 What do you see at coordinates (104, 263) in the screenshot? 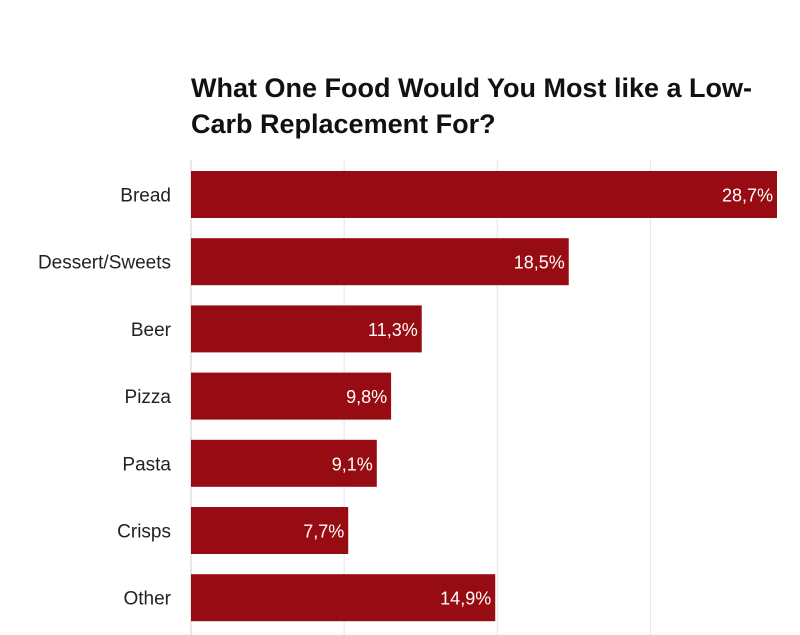
I see `category-label: Dessert/Sweets` at bounding box center [104, 263].